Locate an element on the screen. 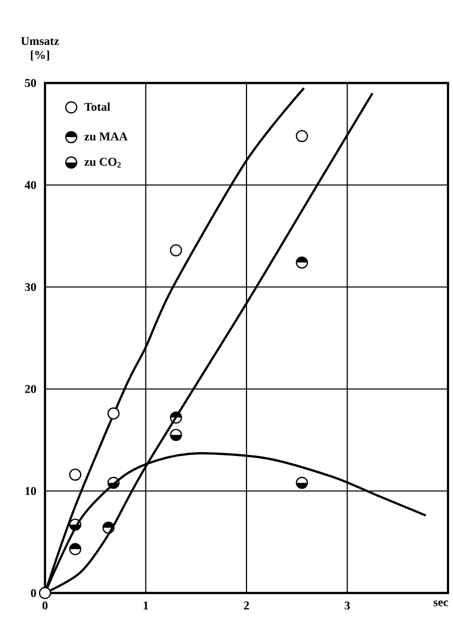  y-tick-label: 0 is located at coordinates (33, 593).